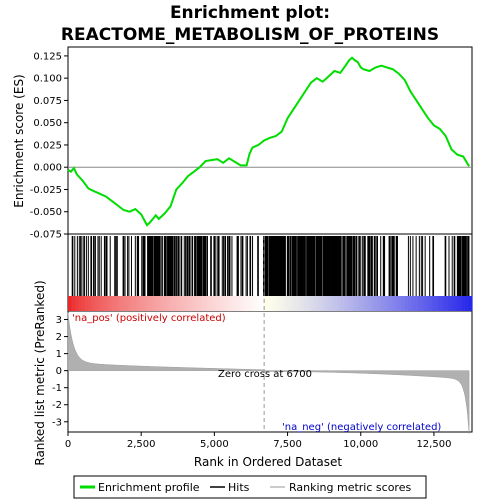 The width and height of the screenshot is (500, 500). I want to click on es-y-tick-label: -0.025, so click(46, 190).